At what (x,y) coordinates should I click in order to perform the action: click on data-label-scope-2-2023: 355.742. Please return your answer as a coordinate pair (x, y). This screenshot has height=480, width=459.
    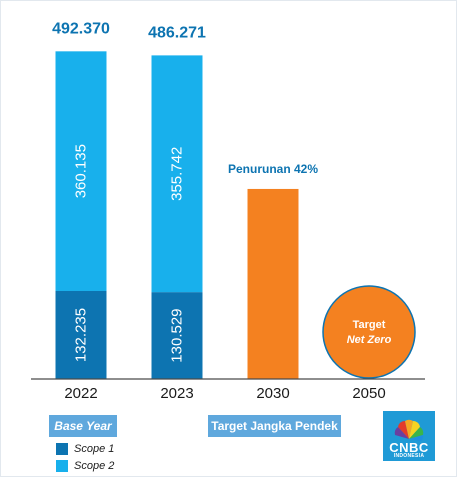
    Looking at the image, I should click on (177, 174).